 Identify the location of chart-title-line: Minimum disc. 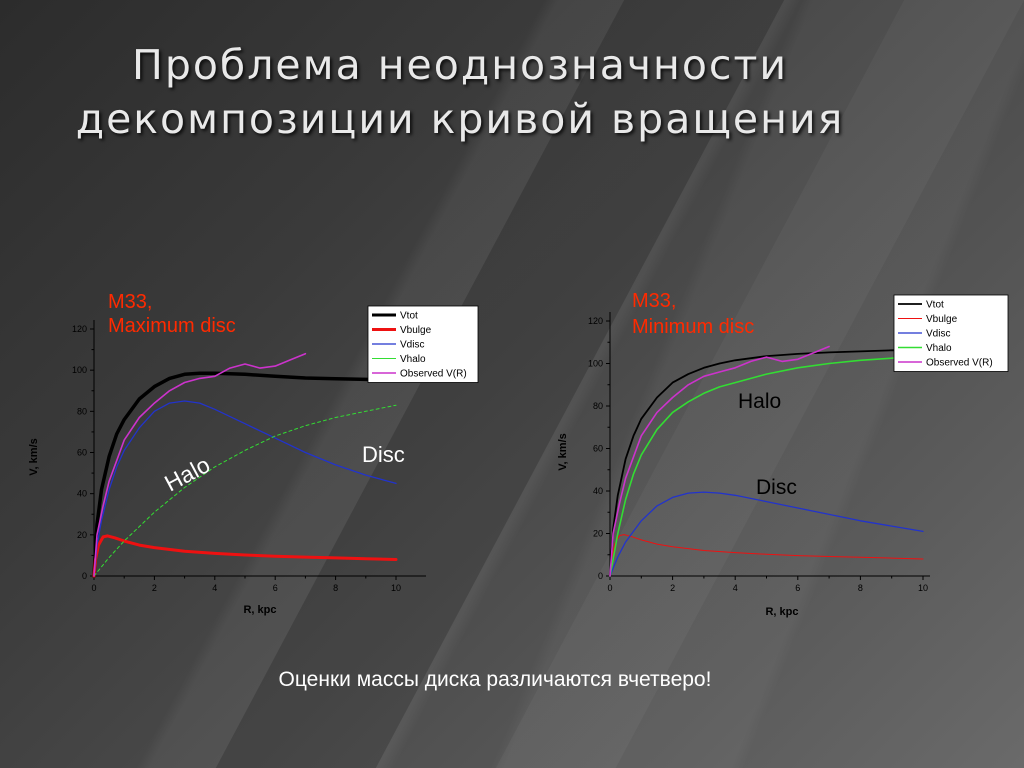
(693, 327).